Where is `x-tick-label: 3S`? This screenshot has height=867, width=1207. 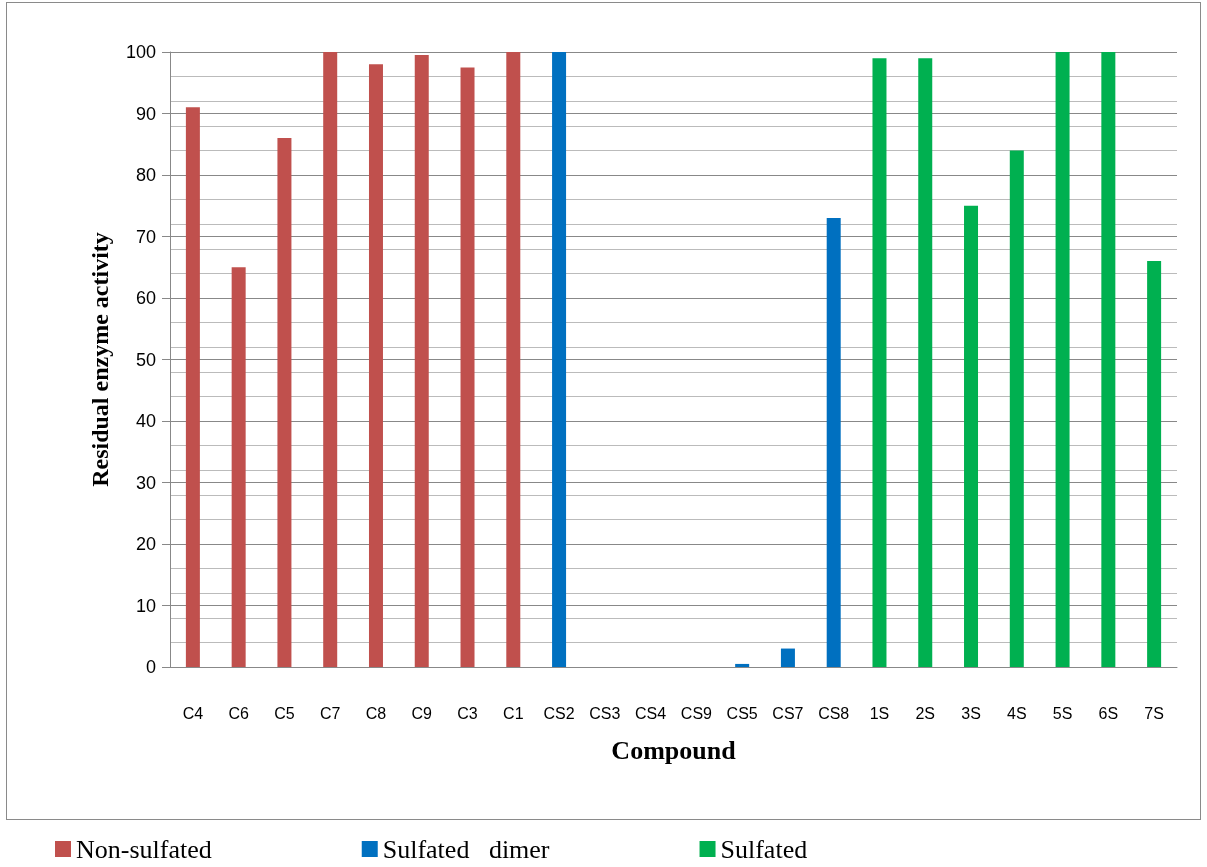
x-tick-label: 3S is located at coordinates (971, 713).